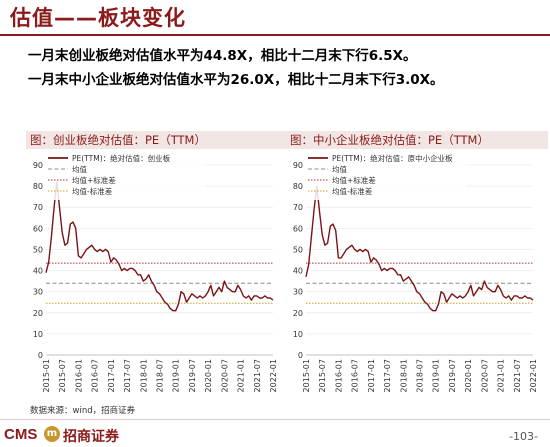  What do you see at coordinates (236, 80) in the screenshot?
I see `bullet-sme: 一月末中小企业板绝对估值水平为26.0X，相比十二月末下行3.0X。` at bounding box center [236, 80].